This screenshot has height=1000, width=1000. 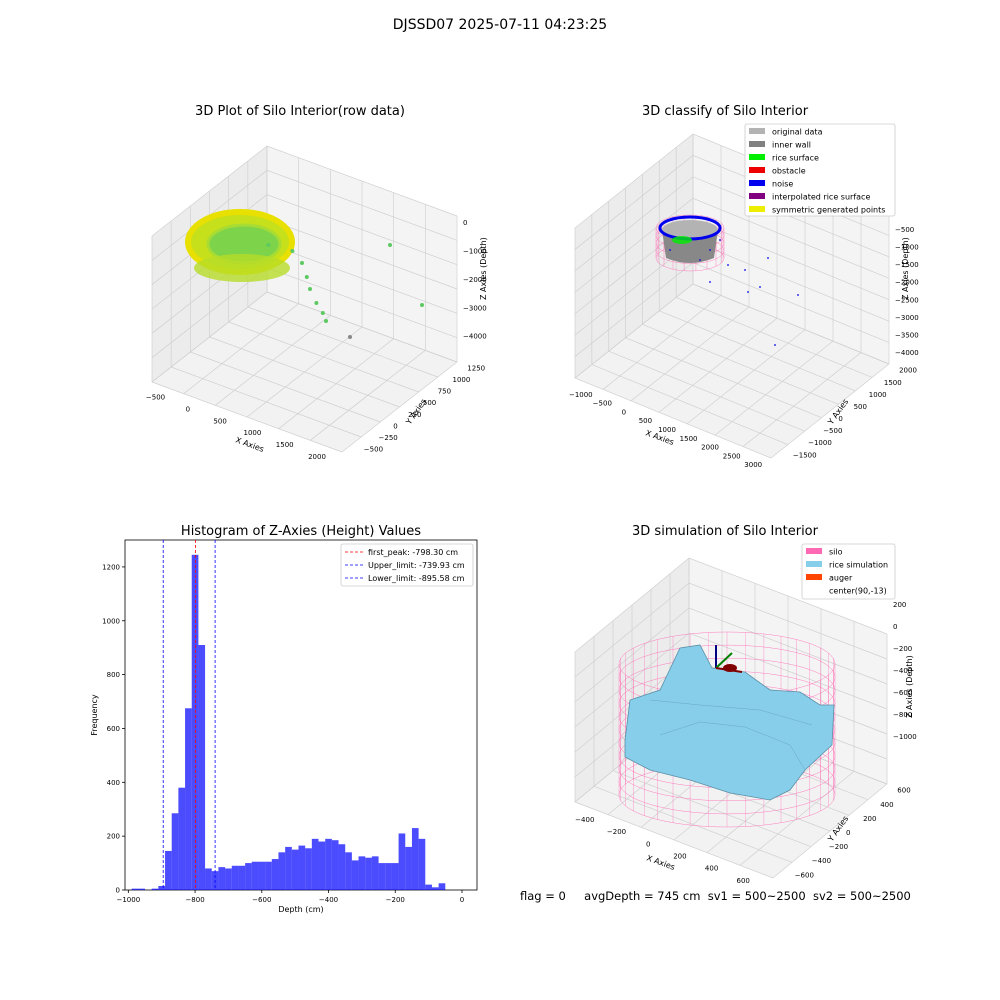 What do you see at coordinates (731, 605) in the screenshot?
I see `p4-grid-z` at bounding box center [731, 605].